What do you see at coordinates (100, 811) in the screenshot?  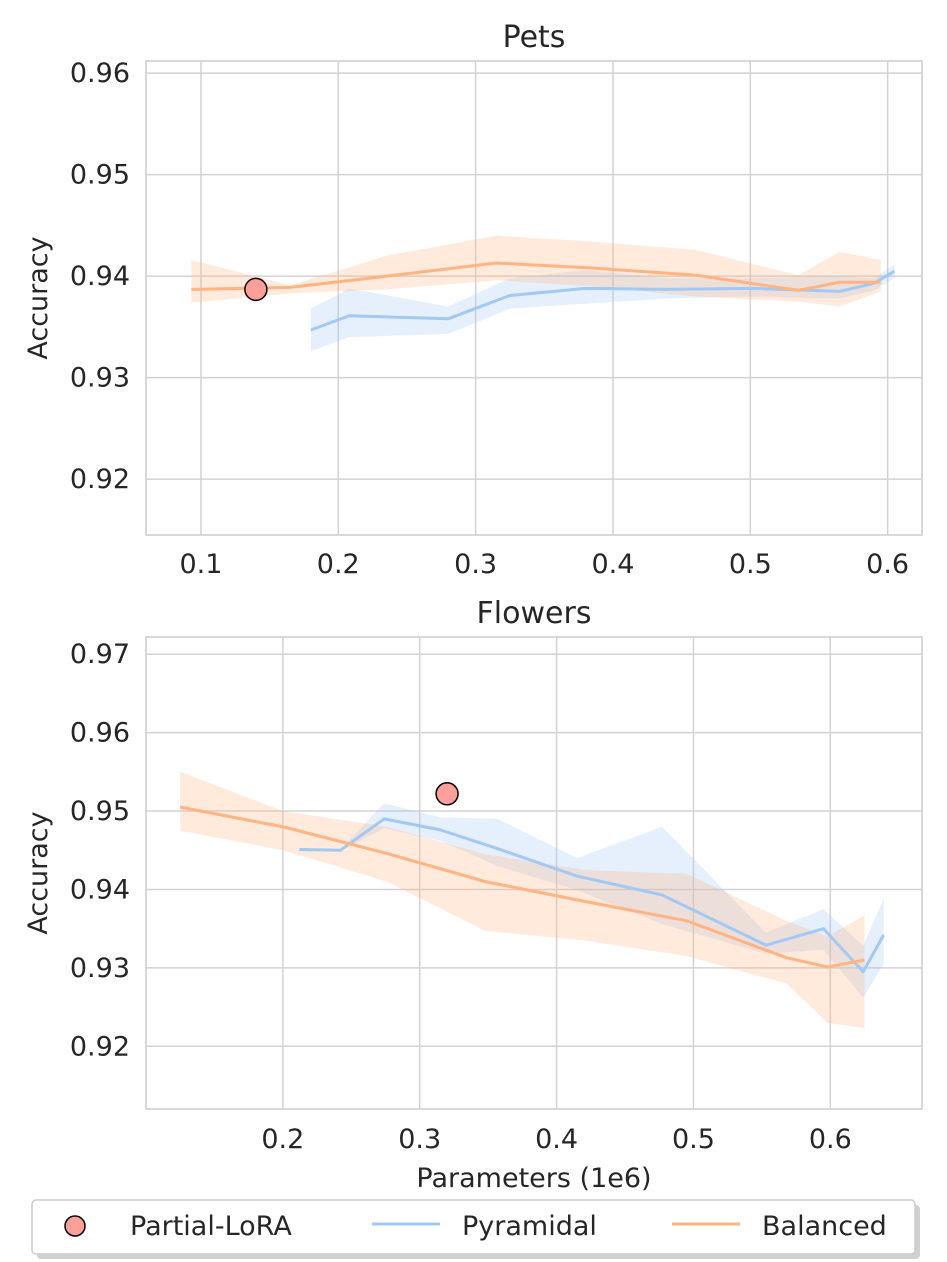 I see `flowers-y-tick-label: 0.95` at bounding box center [100, 811].